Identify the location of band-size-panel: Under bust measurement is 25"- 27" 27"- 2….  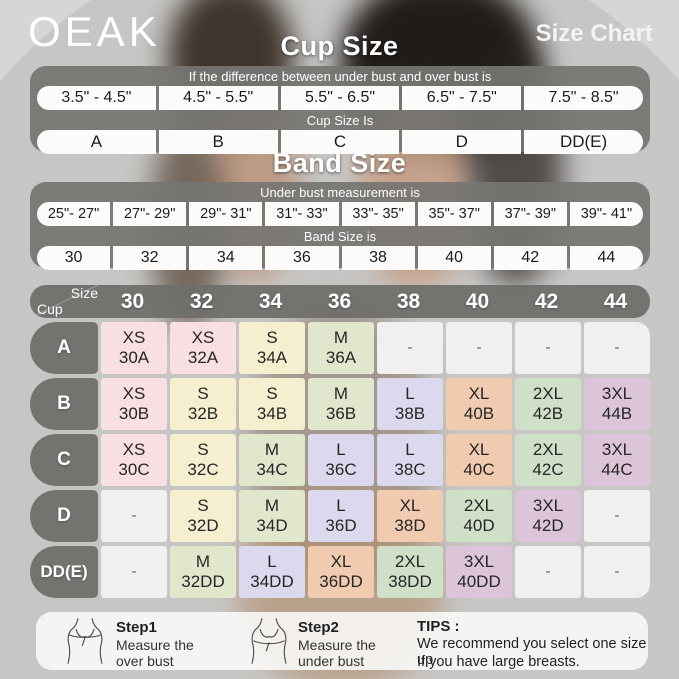
(340, 226).